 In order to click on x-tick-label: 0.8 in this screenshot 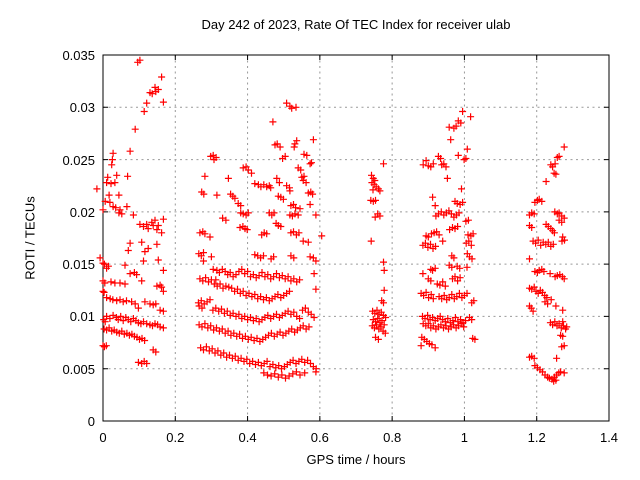, I will do `click(392, 437)`.